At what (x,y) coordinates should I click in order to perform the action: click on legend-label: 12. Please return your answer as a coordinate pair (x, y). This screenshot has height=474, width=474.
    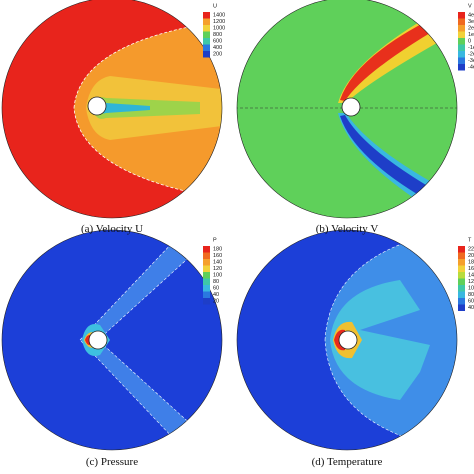
    Looking at the image, I should click on (471, 282).